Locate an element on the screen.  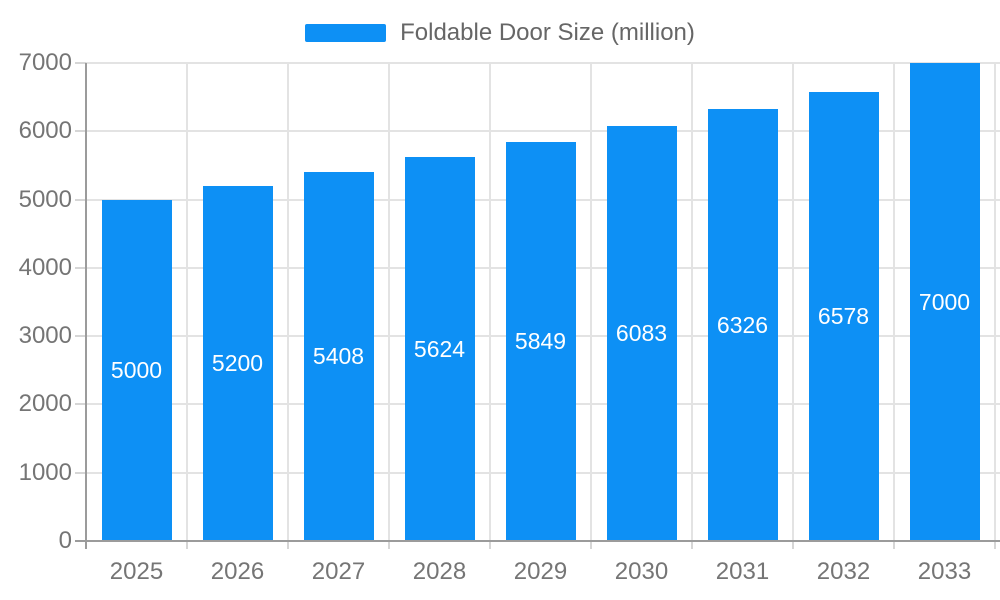
bar-value-label: 5200 is located at coordinates (237, 363).